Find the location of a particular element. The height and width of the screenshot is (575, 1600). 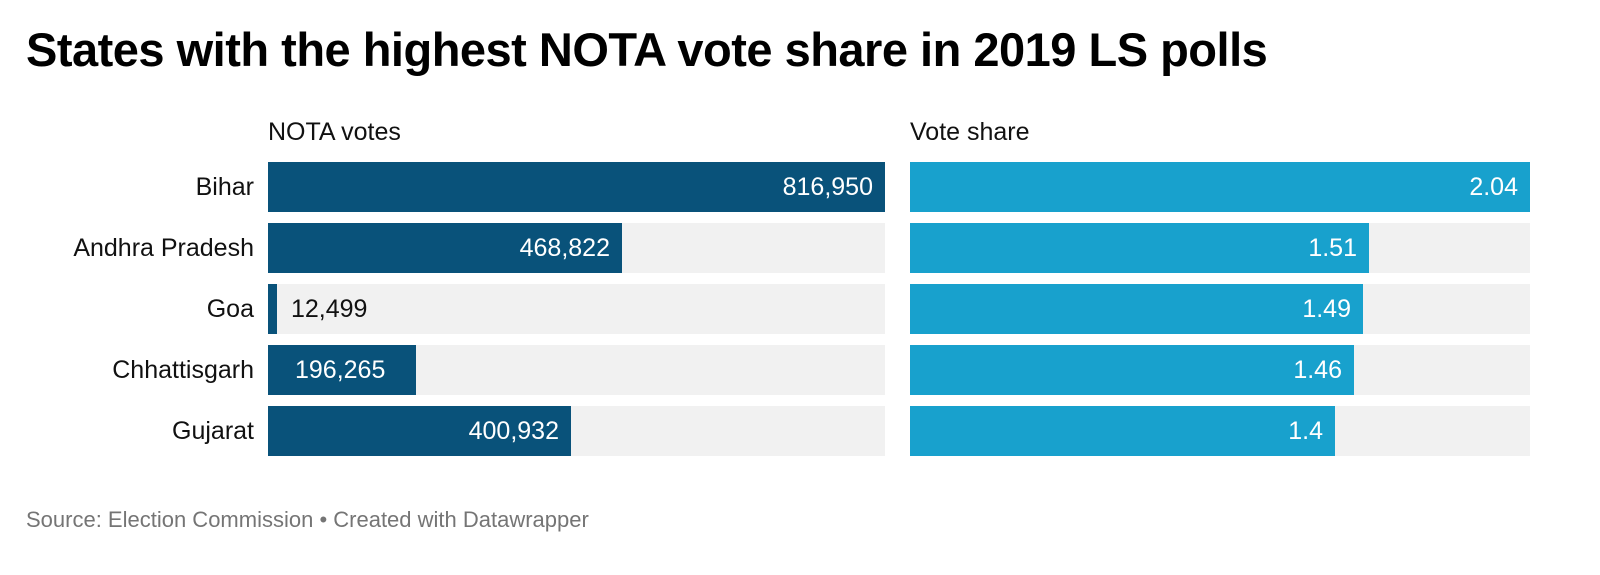

category-label: Chhattisgarh is located at coordinates (183, 370).